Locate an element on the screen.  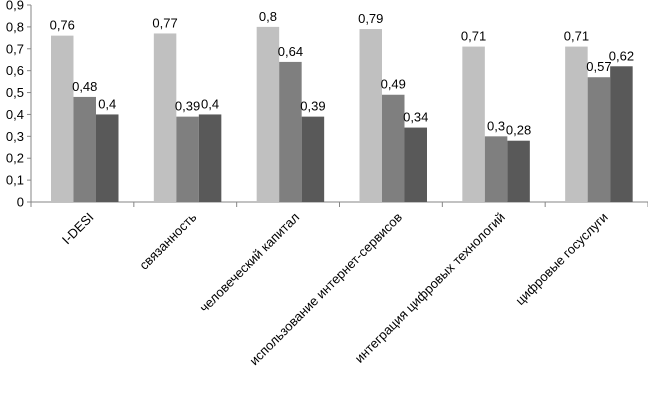
y-tick-label: 0 is located at coordinates (20, 202).